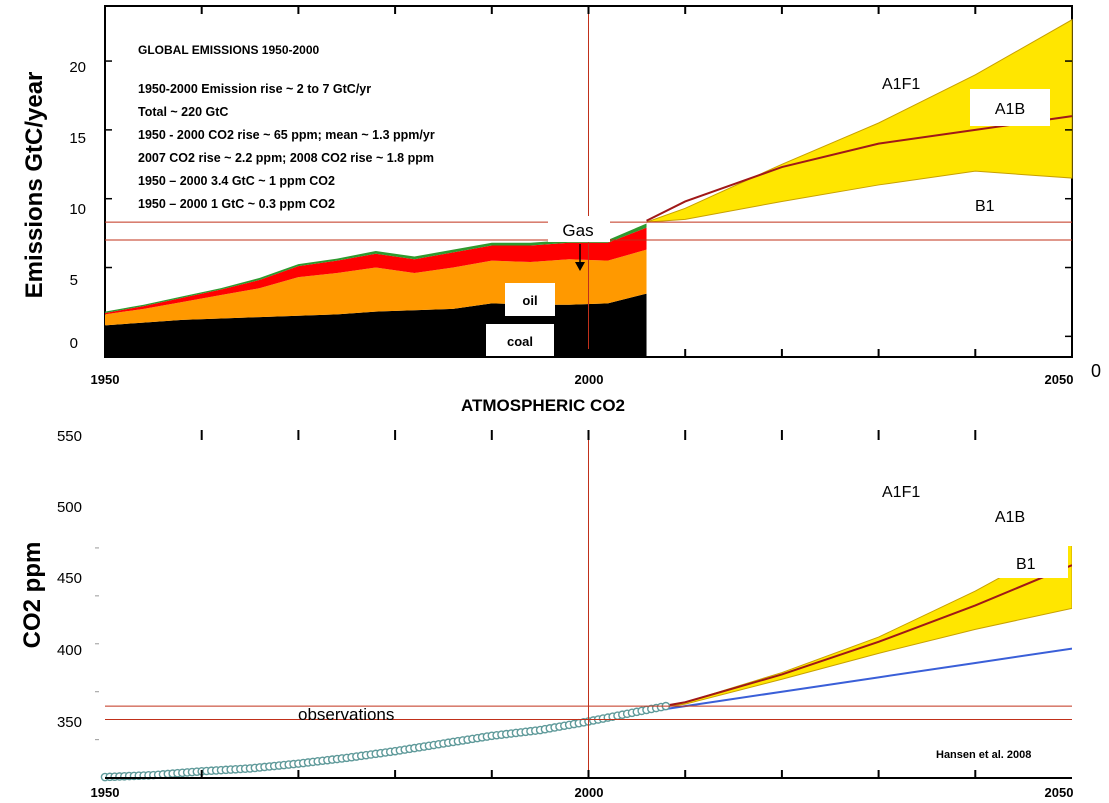  I want to click on emissions-scenario-label-a1b: A1B, so click(1010, 109).